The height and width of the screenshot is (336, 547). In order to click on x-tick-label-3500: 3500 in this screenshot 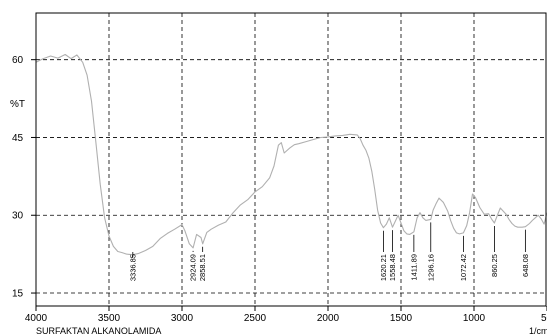, I will do `click(109, 318)`.